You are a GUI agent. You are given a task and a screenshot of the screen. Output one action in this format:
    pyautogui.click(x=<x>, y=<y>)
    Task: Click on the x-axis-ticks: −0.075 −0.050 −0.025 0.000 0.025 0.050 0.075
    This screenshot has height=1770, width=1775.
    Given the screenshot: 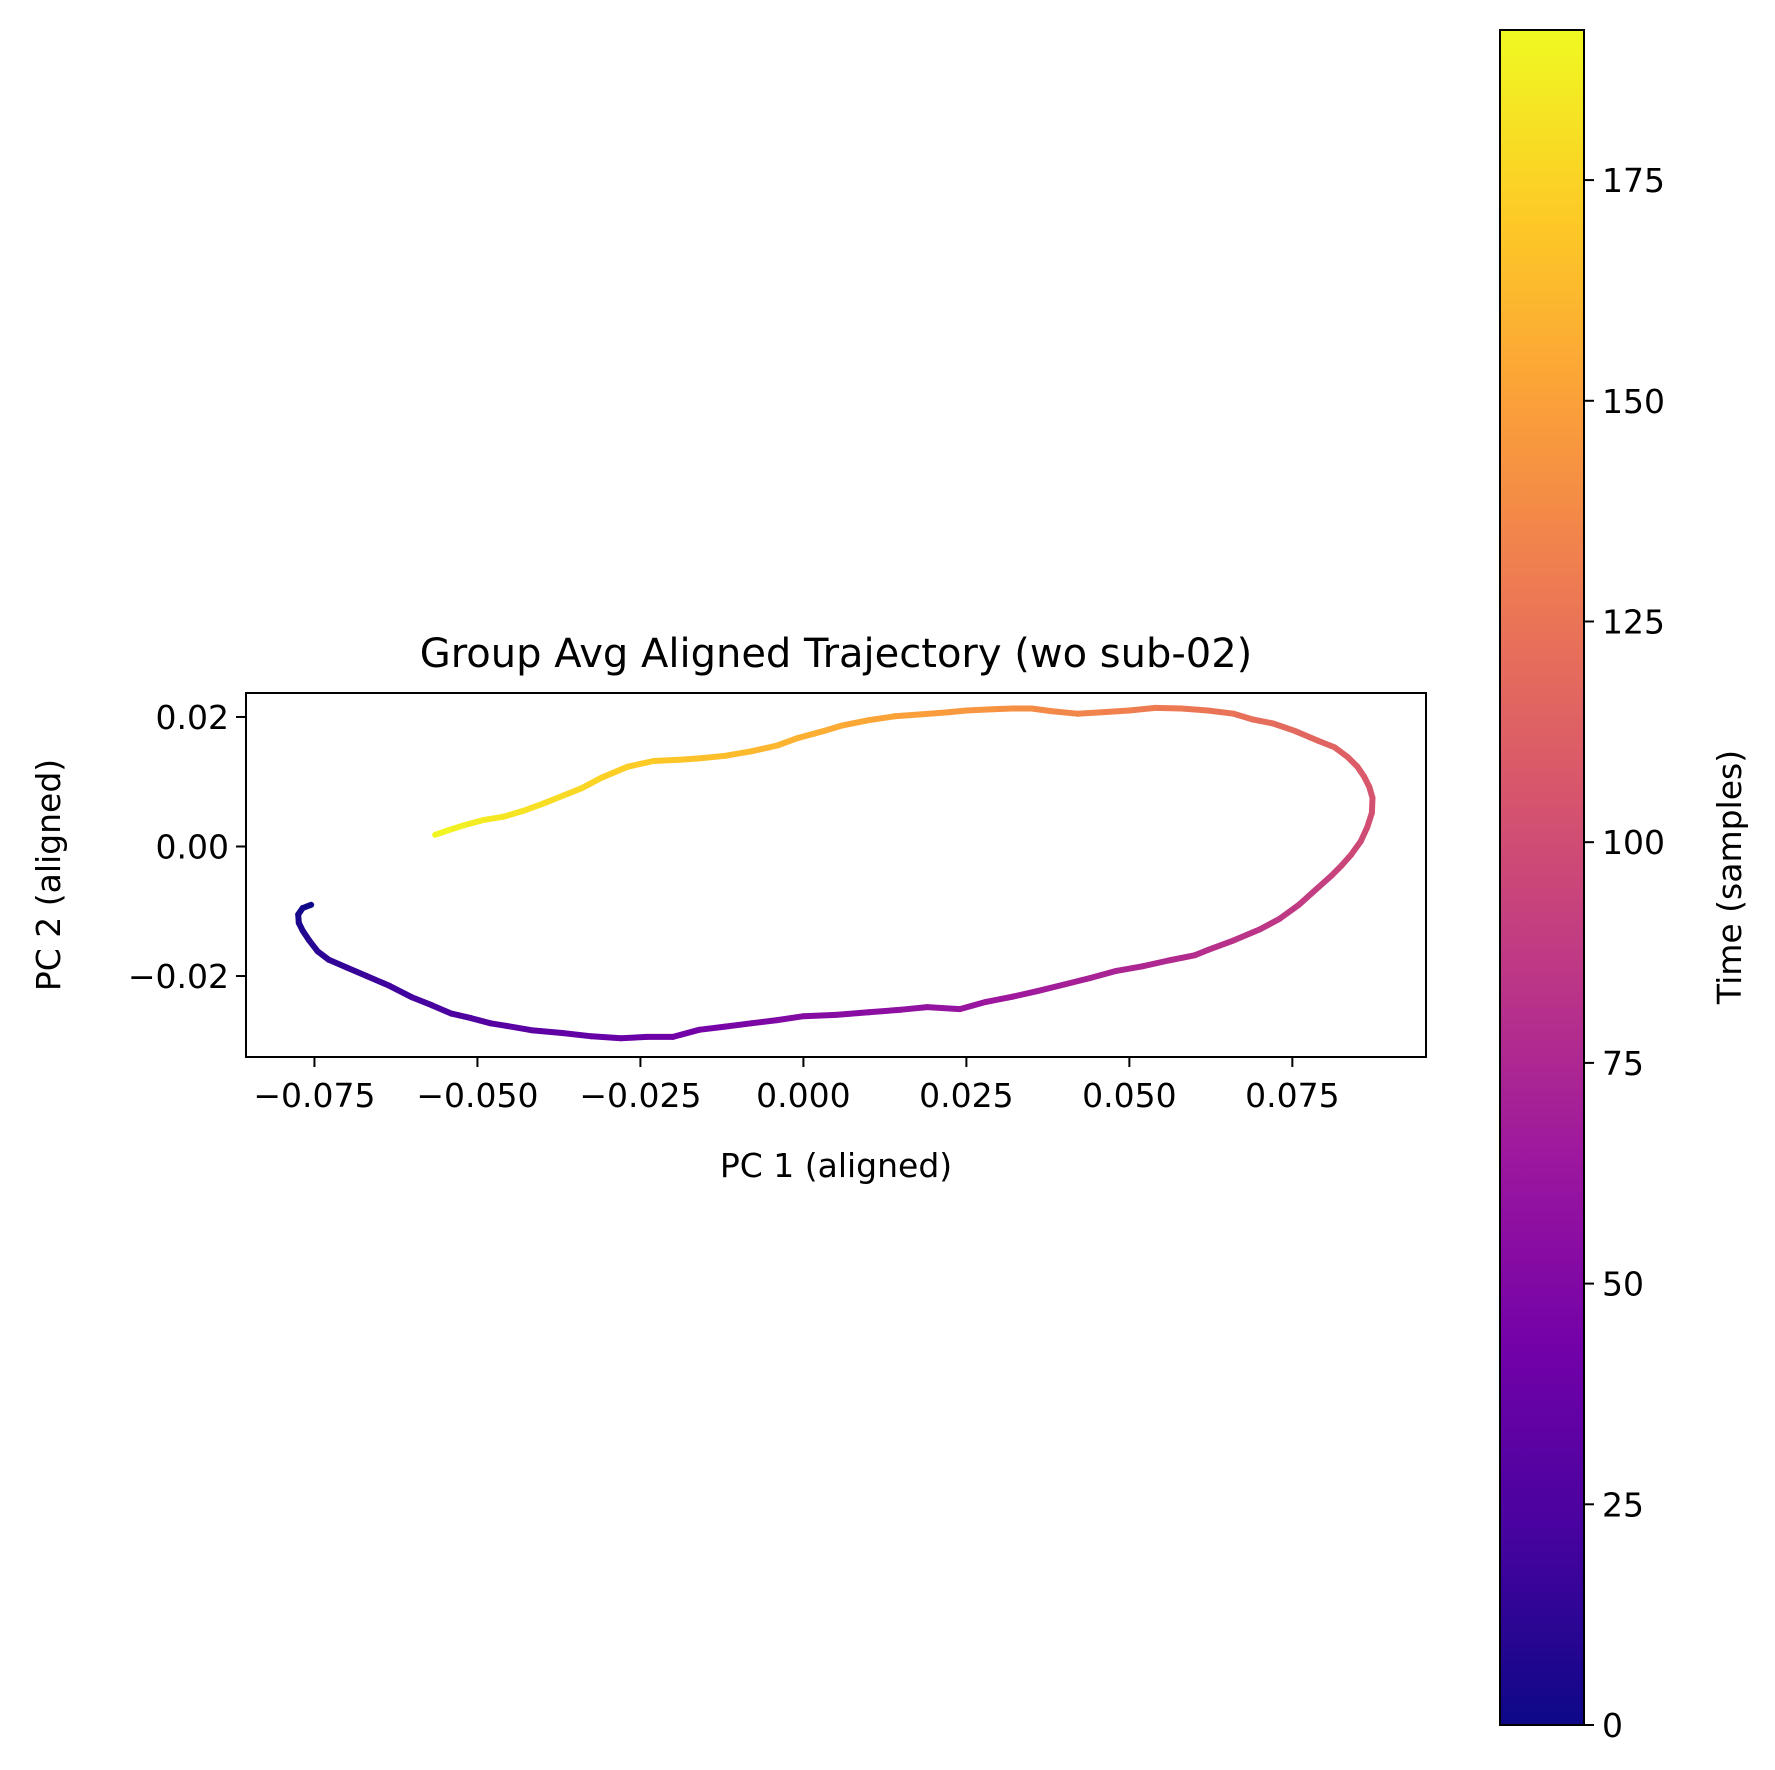 What is the action you would take?
    pyautogui.click(x=796, y=1086)
    